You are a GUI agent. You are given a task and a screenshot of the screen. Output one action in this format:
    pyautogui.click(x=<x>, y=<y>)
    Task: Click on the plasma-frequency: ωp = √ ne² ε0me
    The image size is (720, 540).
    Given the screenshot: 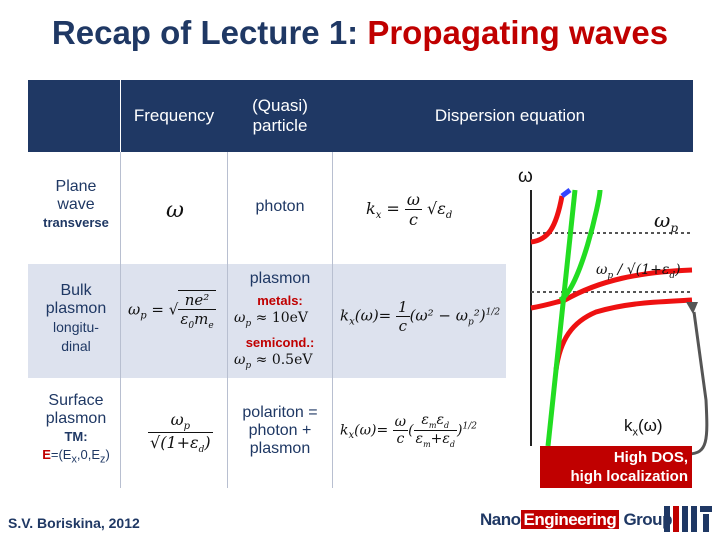 What is the action you would take?
    pyautogui.click(x=172, y=310)
    